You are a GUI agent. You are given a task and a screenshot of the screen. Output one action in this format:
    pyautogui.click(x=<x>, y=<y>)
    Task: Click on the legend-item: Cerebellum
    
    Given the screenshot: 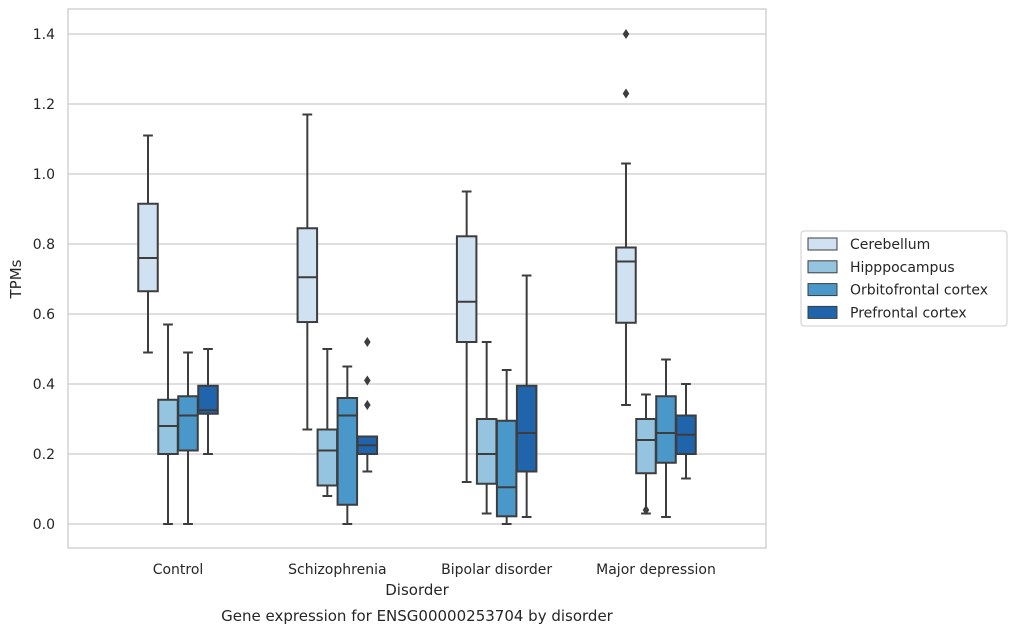 What is the action you would take?
    pyautogui.click(x=868, y=245)
    